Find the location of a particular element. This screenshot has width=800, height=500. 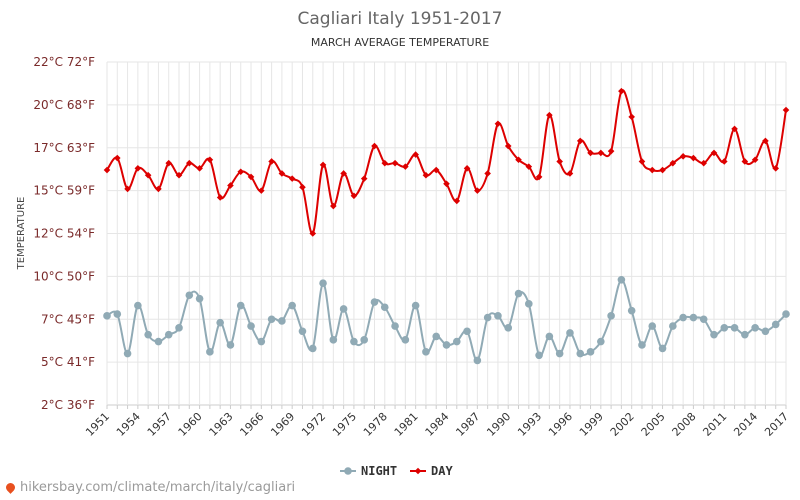

x-tick-label: 1987 is located at coordinates (467, 424).